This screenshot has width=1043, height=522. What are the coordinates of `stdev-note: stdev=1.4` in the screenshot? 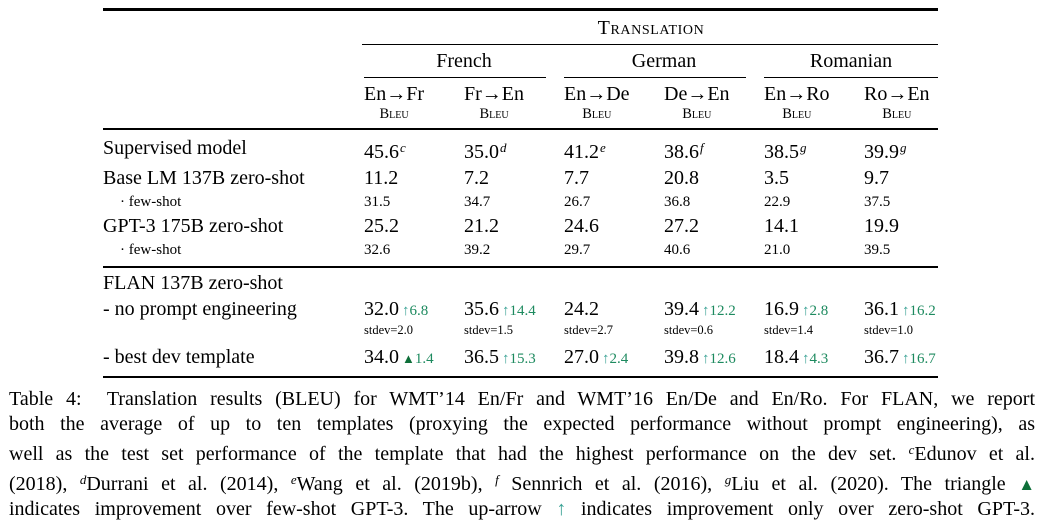 It's located at (789, 329).